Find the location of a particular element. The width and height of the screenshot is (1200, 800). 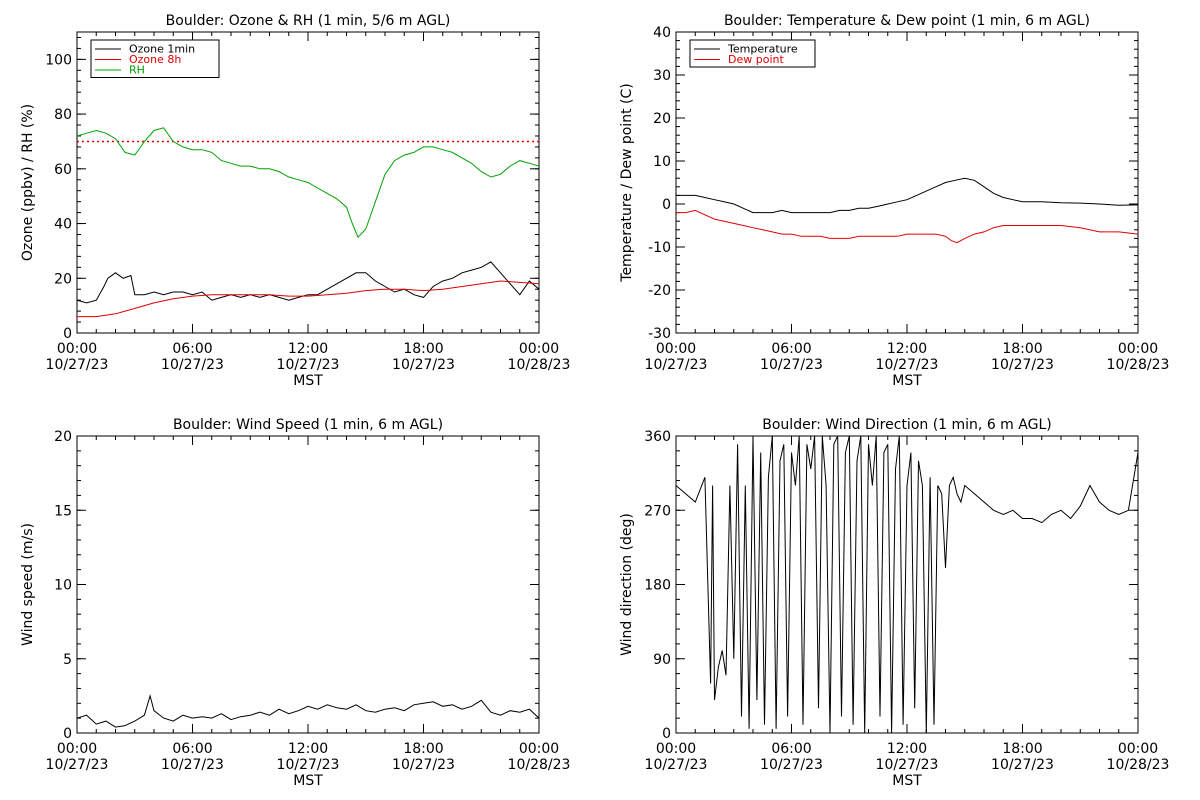

ozone-rh-xtick-time: 06:00 is located at coordinates (192, 349).